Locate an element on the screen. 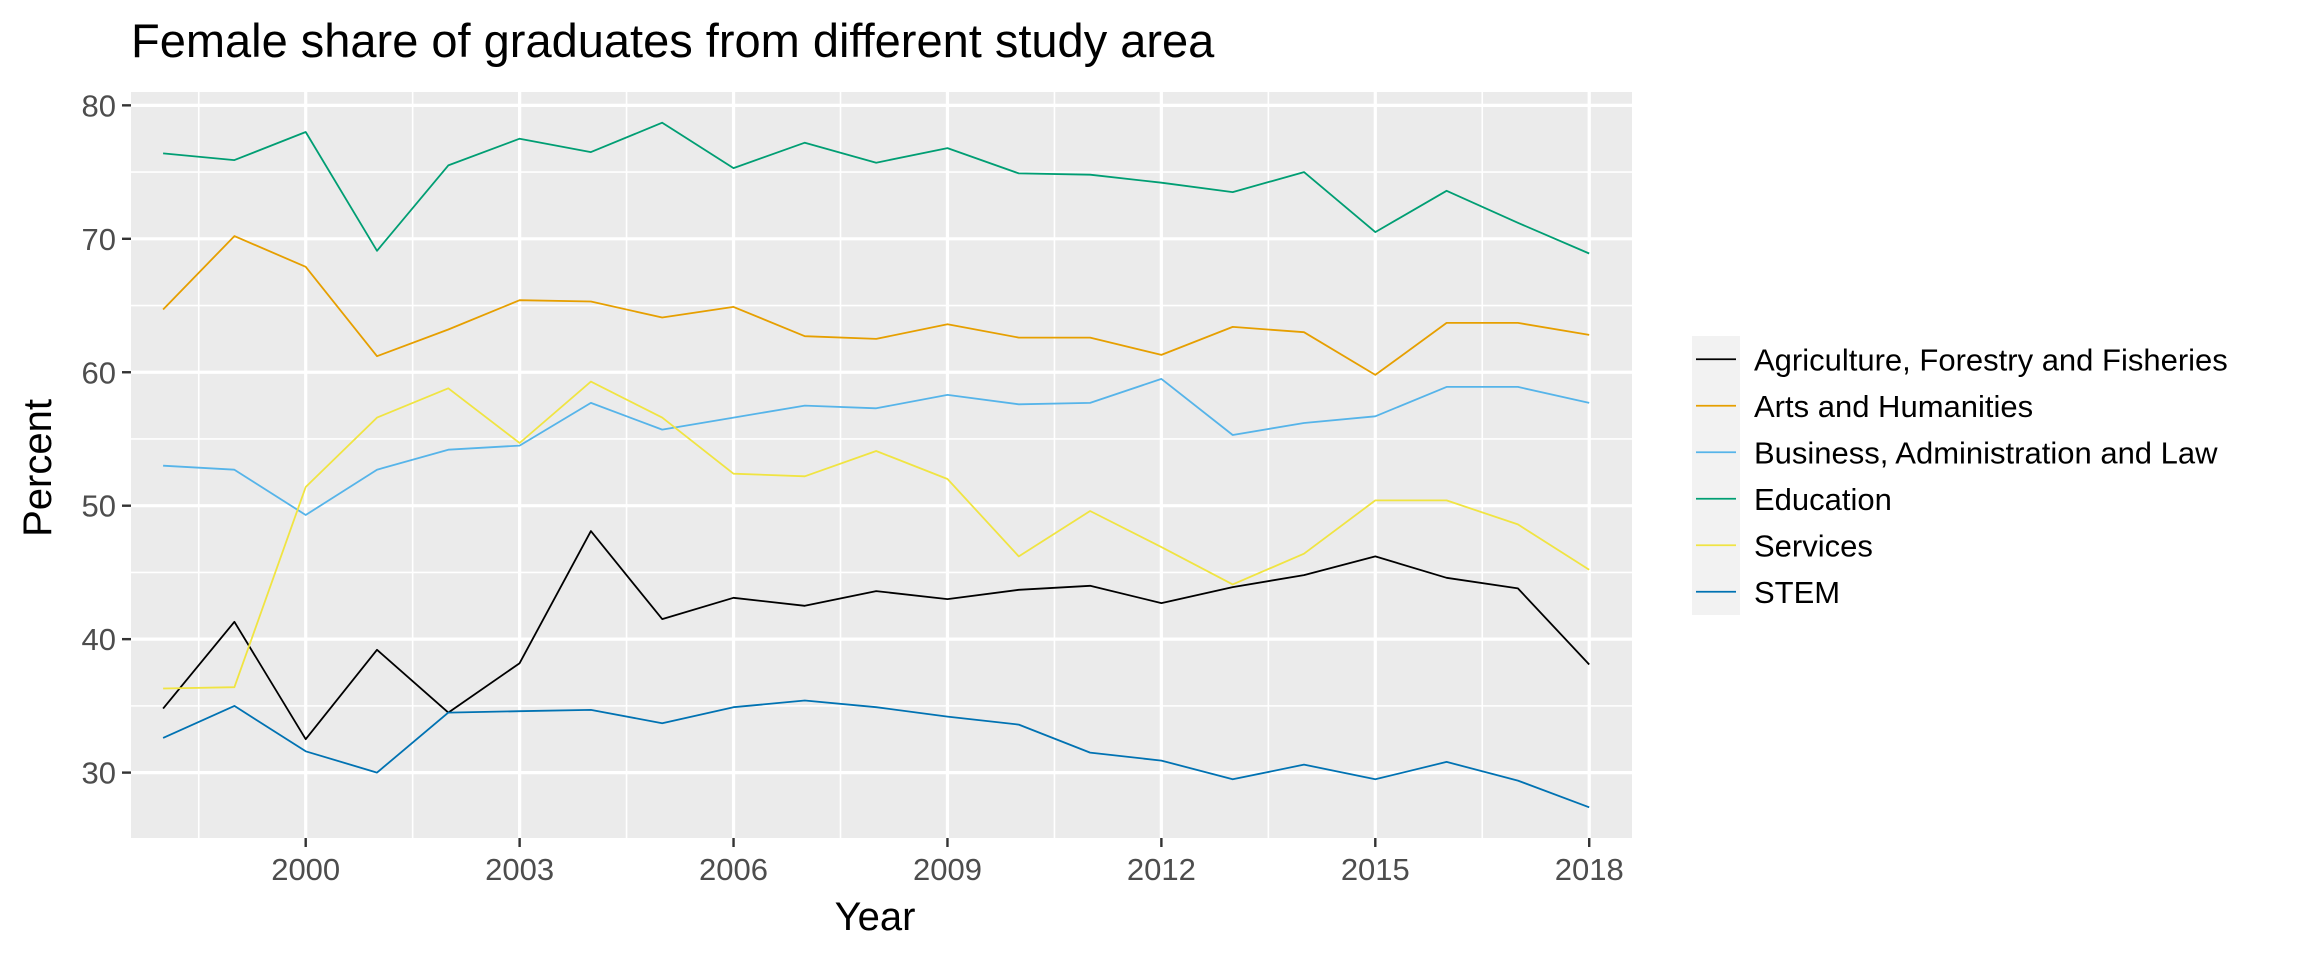 Image resolution: width=2304 pixels, height=960 pixels. y-tick-label: 70 is located at coordinates (99, 239).